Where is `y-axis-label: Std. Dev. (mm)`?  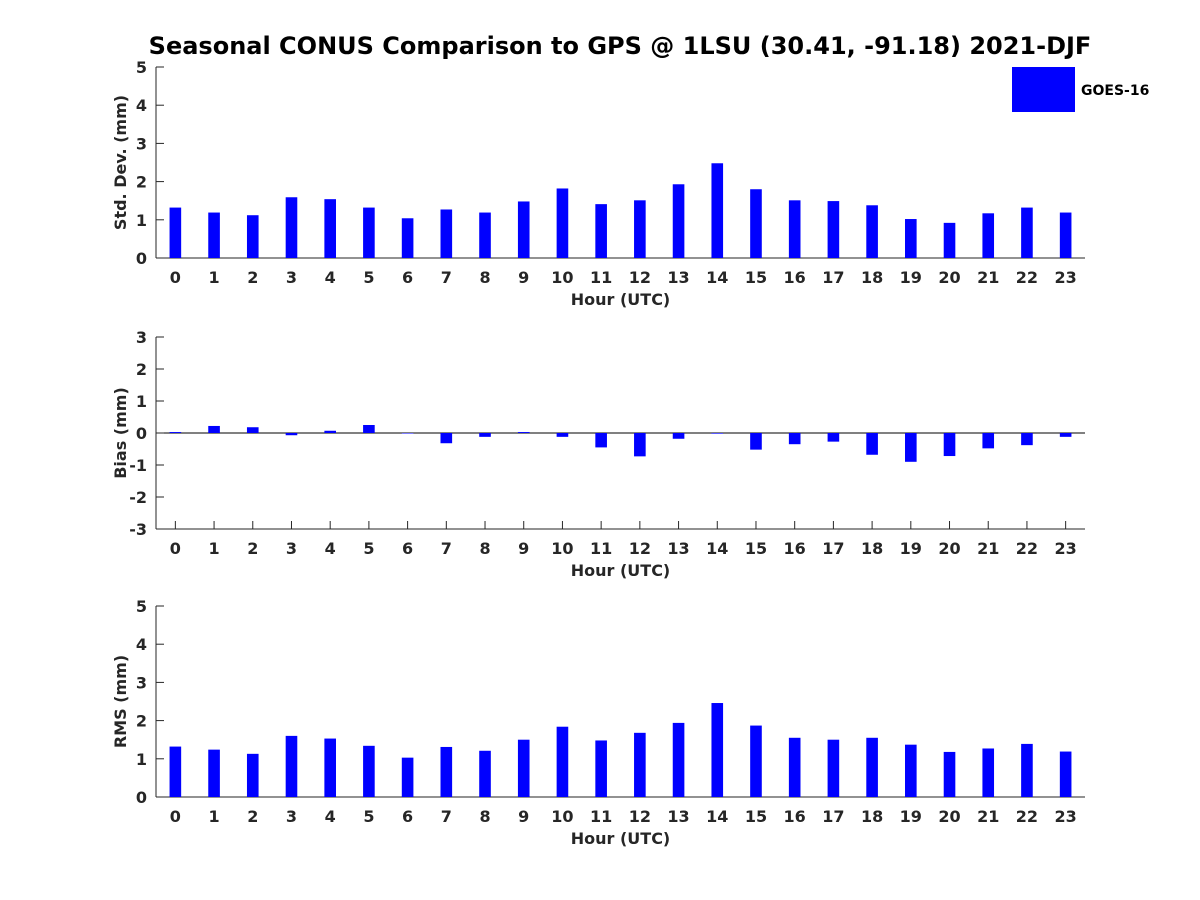
y-axis-label: Std. Dev. (mm) is located at coordinates (120, 162).